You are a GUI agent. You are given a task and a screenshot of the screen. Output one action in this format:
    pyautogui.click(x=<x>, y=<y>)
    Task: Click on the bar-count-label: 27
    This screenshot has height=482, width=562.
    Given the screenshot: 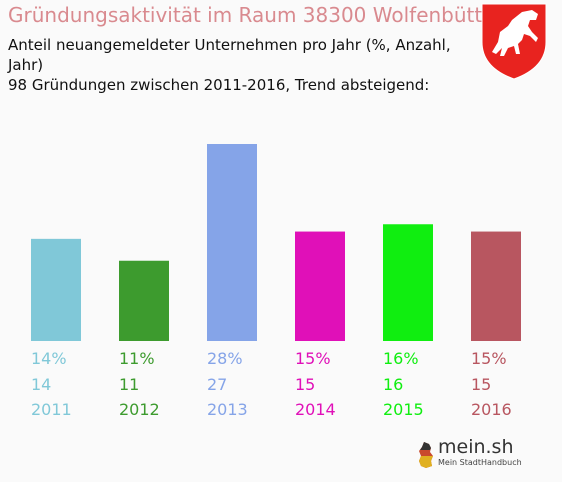 What is the action you would take?
    pyautogui.click(x=217, y=384)
    